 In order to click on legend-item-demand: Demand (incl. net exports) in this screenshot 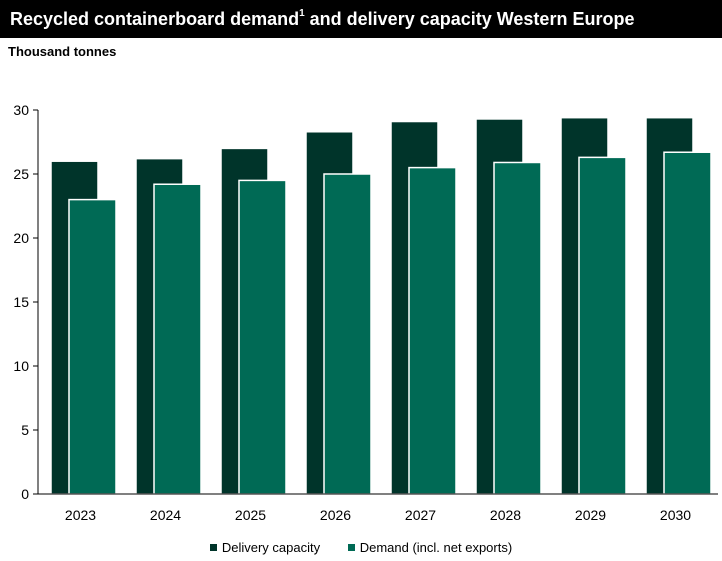, I will do `click(430, 547)`.